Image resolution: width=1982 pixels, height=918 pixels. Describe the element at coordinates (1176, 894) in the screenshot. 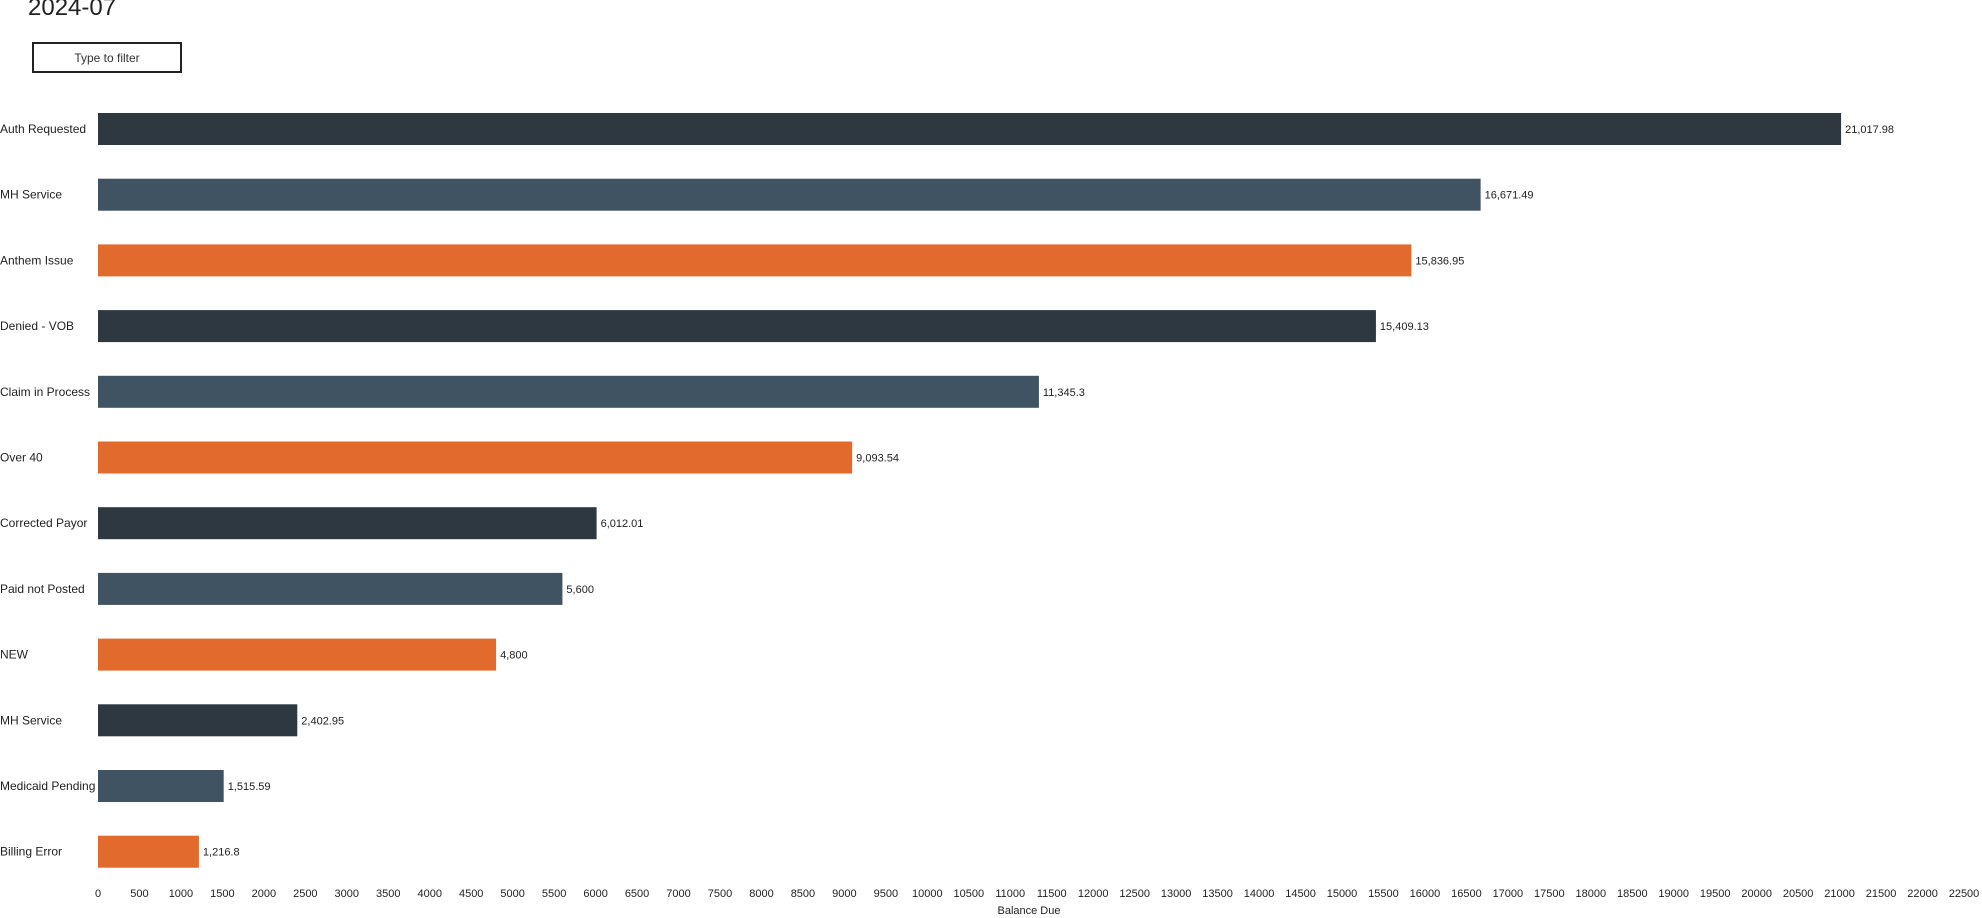

I see `x-tick-label: 13000` at that location.